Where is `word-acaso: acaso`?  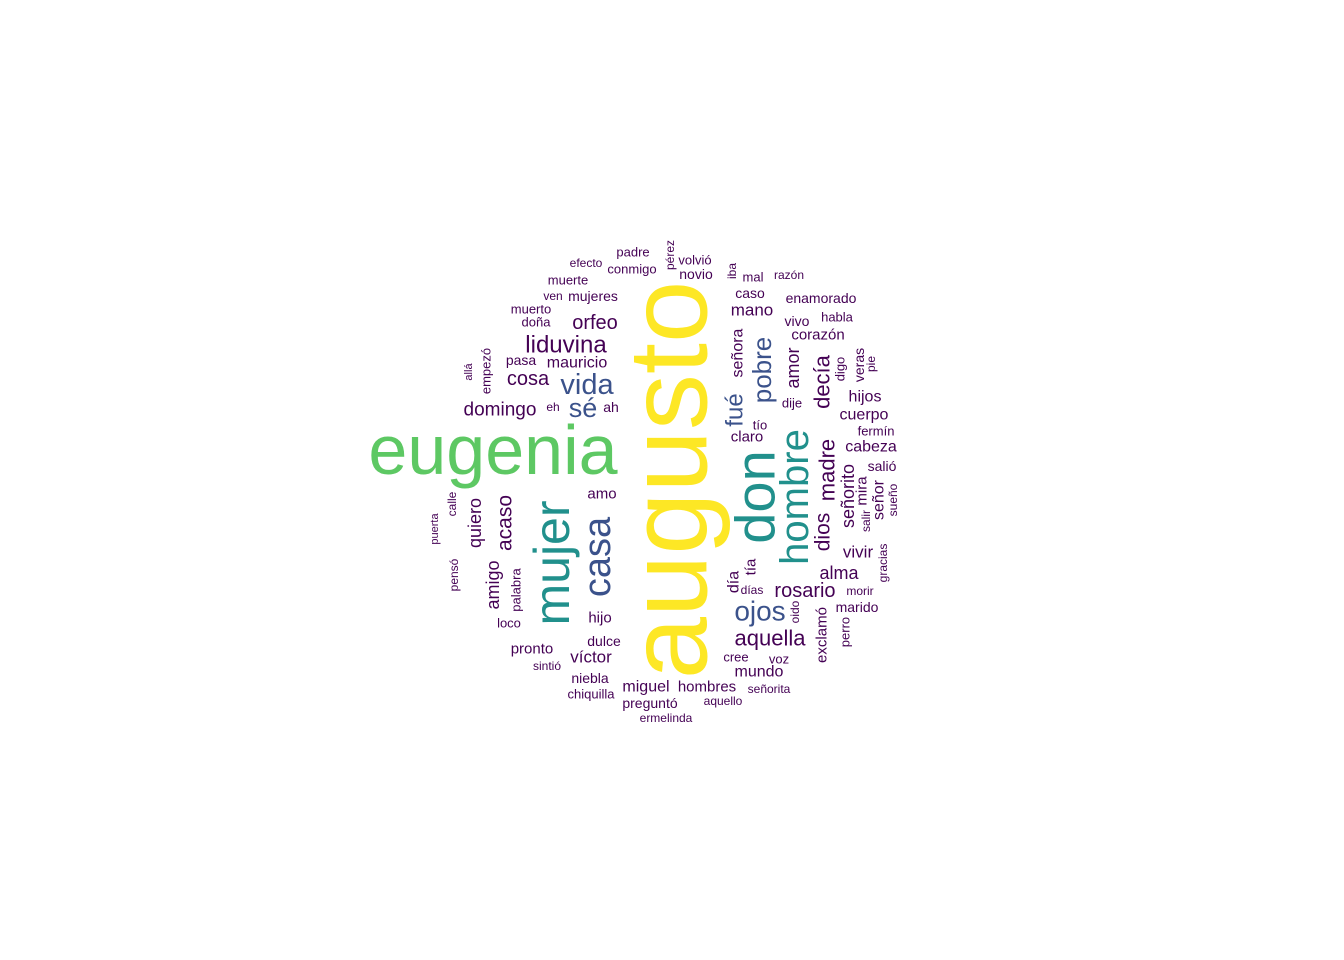 word-acaso: acaso is located at coordinates (505, 523).